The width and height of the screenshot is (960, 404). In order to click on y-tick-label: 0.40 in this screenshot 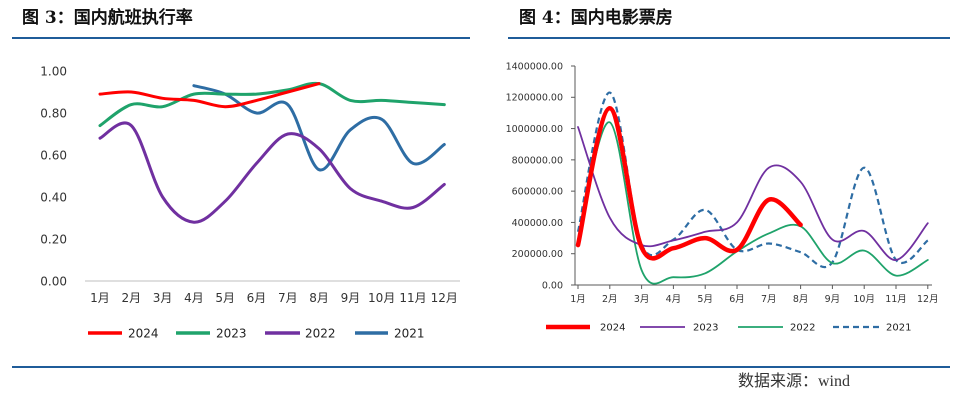, I will do `click(53, 197)`.